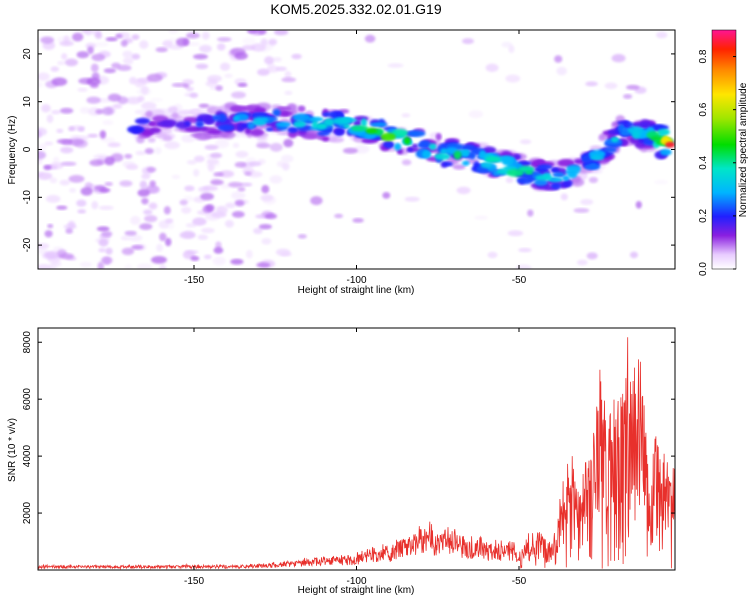 The height and width of the screenshot is (600, 750). I want to click on y-tick-label: 8000, so click(27, 342).